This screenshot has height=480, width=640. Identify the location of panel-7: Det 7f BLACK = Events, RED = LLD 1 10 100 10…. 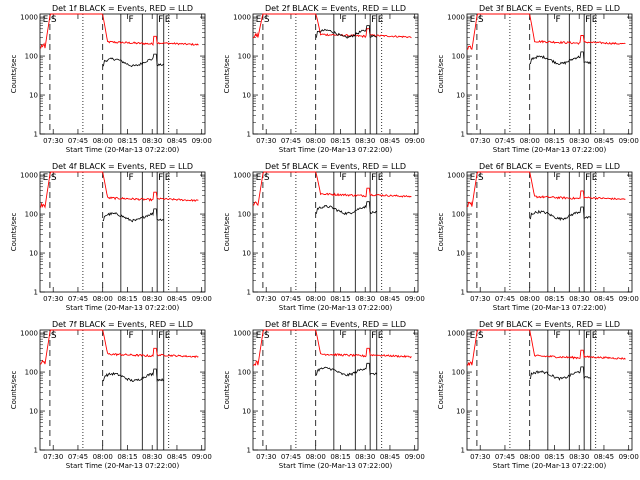
(111, 395).